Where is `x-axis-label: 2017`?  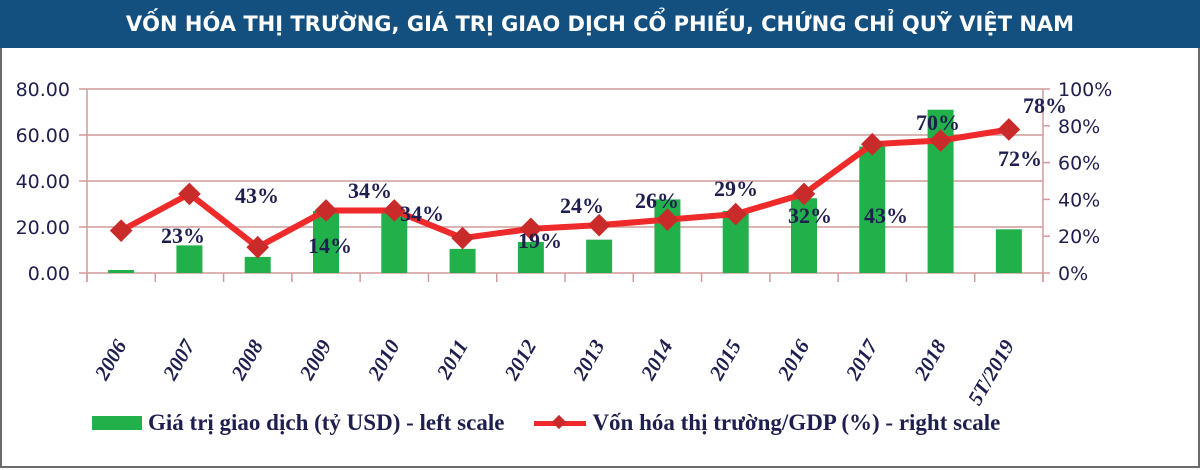
x-axis-label: 2017 is located at coordinates (861, 359).